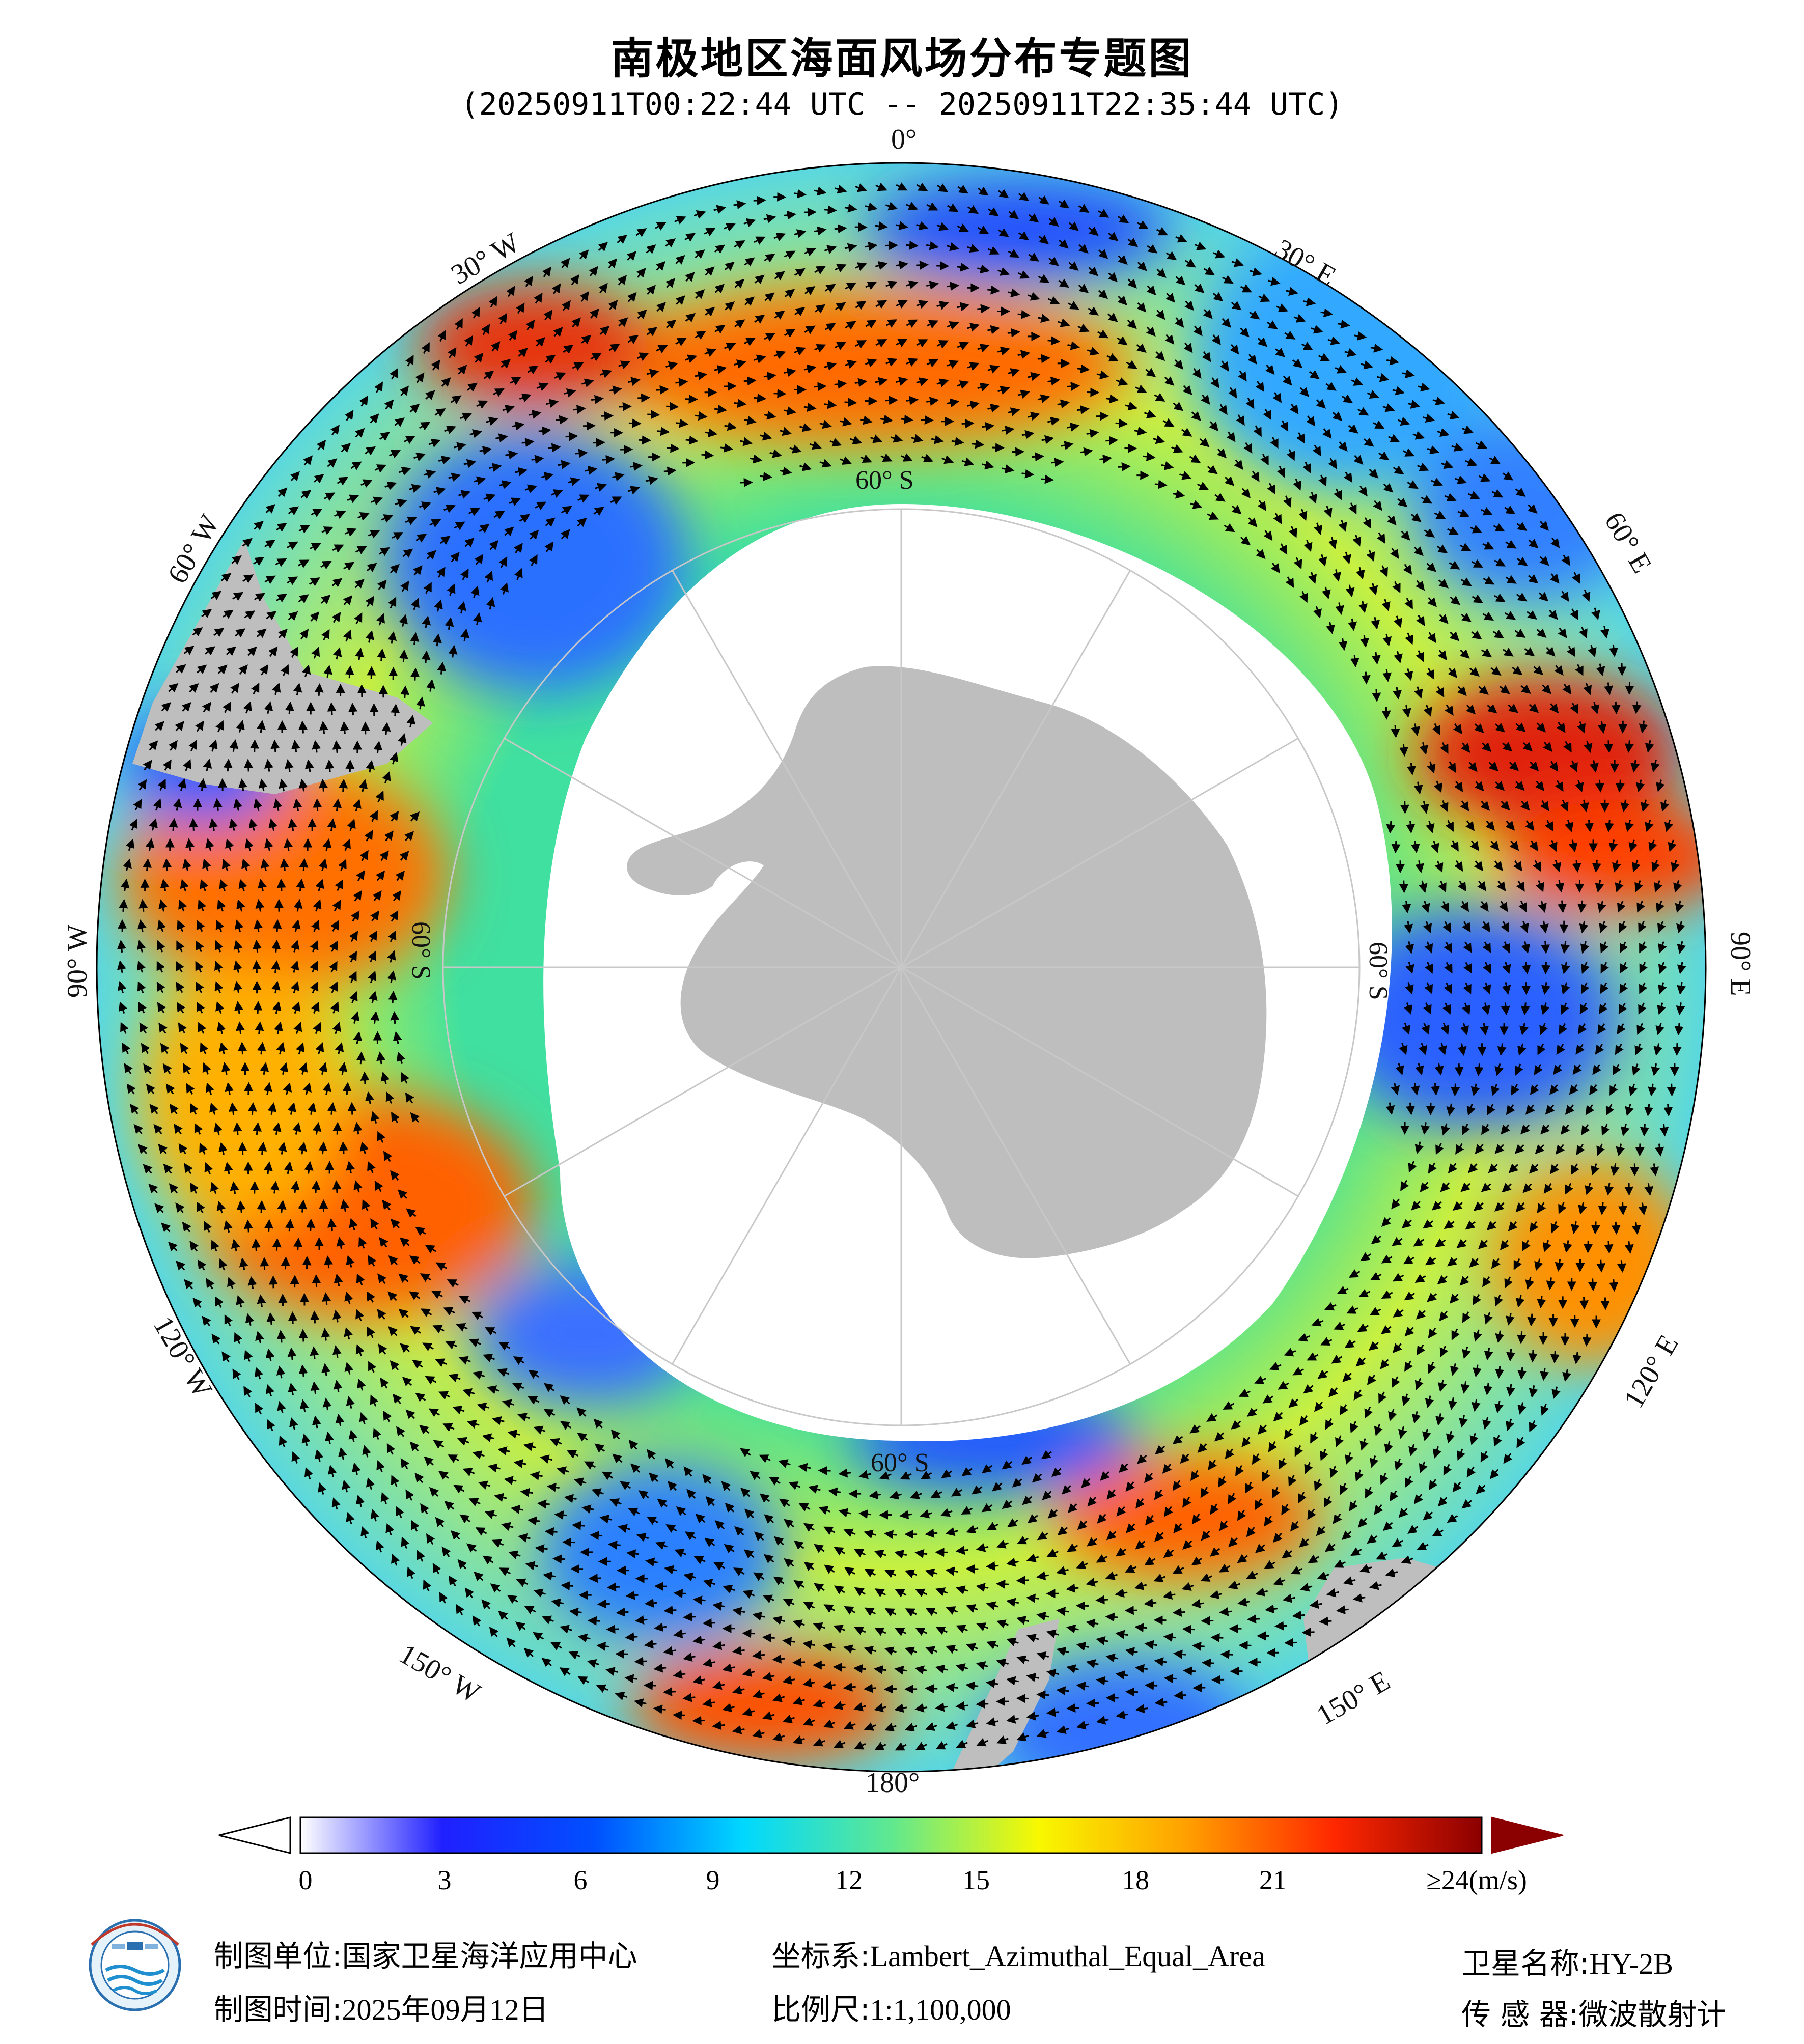  What do you see at coordinates (1378, 971) in the screenshot?
I see `lat-label-right: 60° S` at bounding box center [1378, 971].